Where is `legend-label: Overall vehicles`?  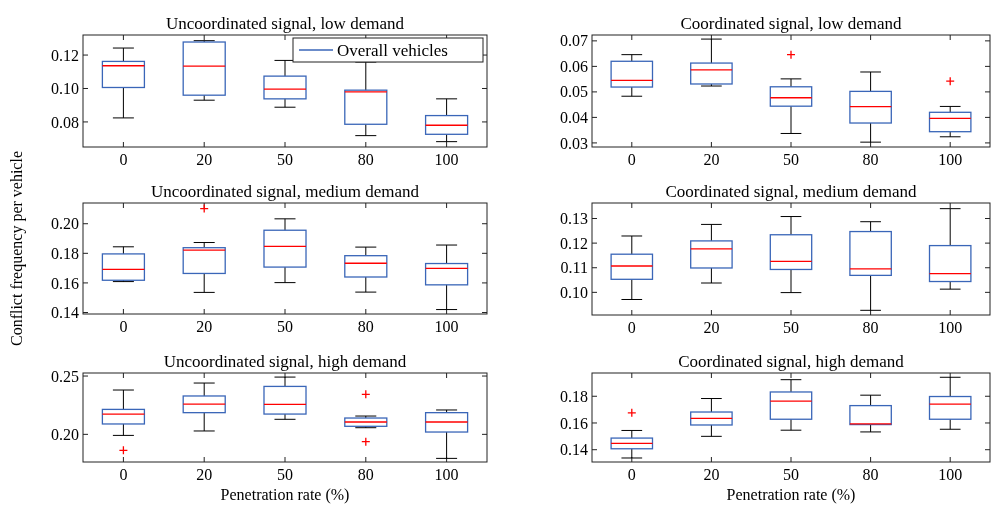 legend-label: Overall vehicles is located at coordinates (392, 50).